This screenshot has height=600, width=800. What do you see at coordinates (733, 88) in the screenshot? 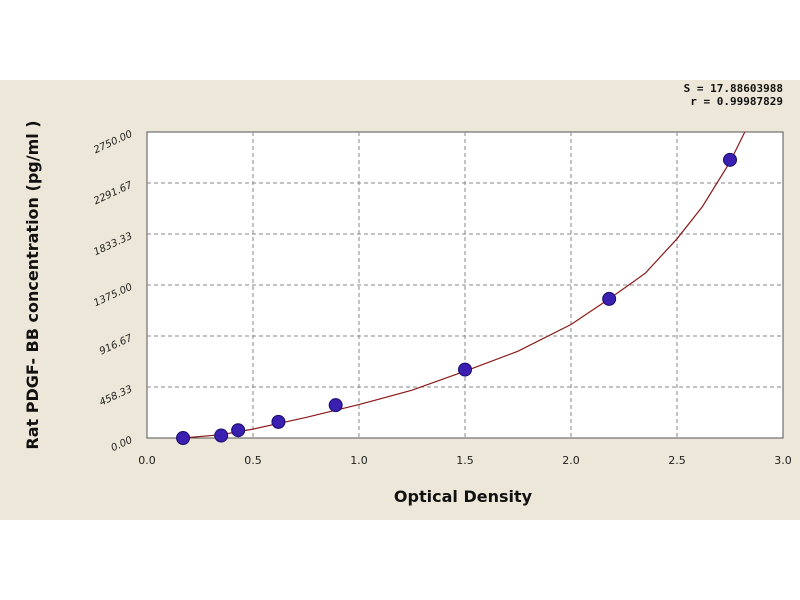
I see `stat-s: S = 17.88603988` at bounding box center [733, 88].